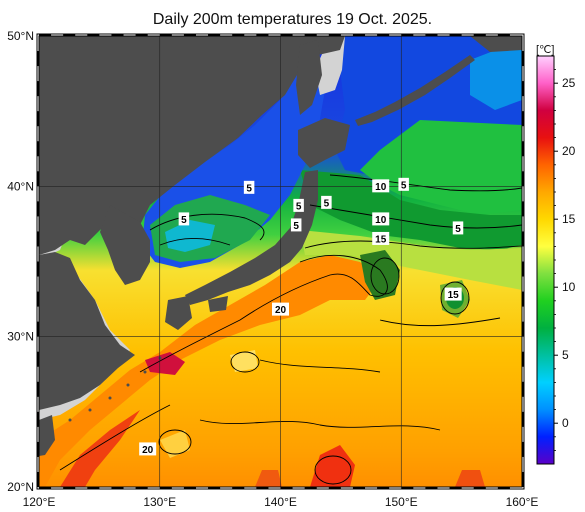  I want to click on contour-label: 15, so click(453, 294).